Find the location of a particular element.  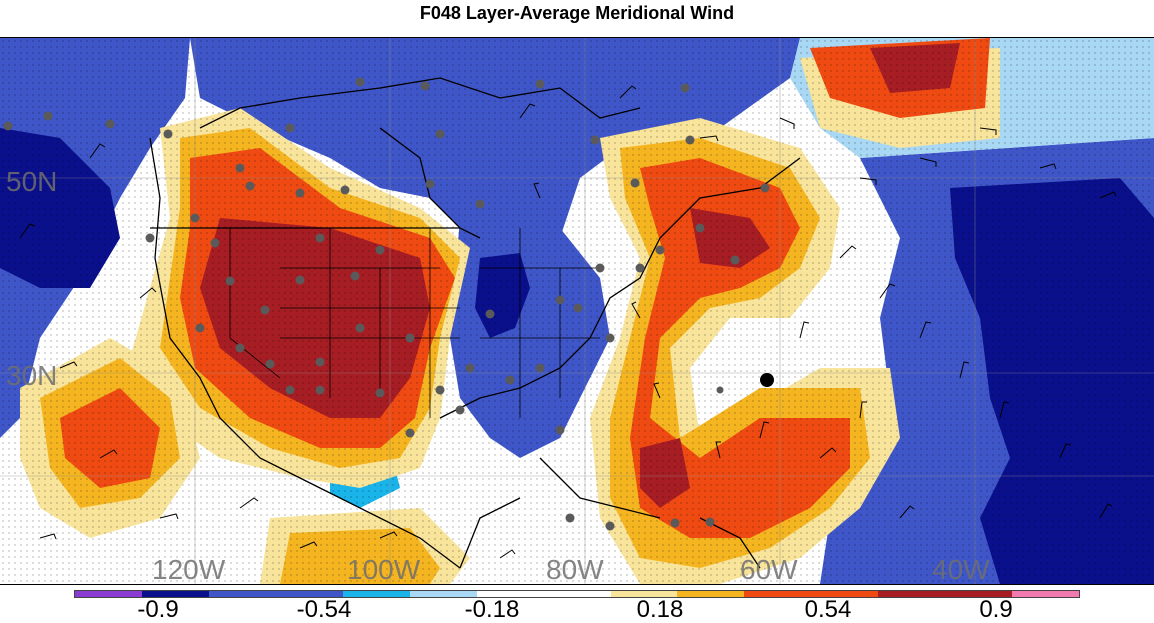

lat-label-50n: 50N is located at coordinates (32, 181).